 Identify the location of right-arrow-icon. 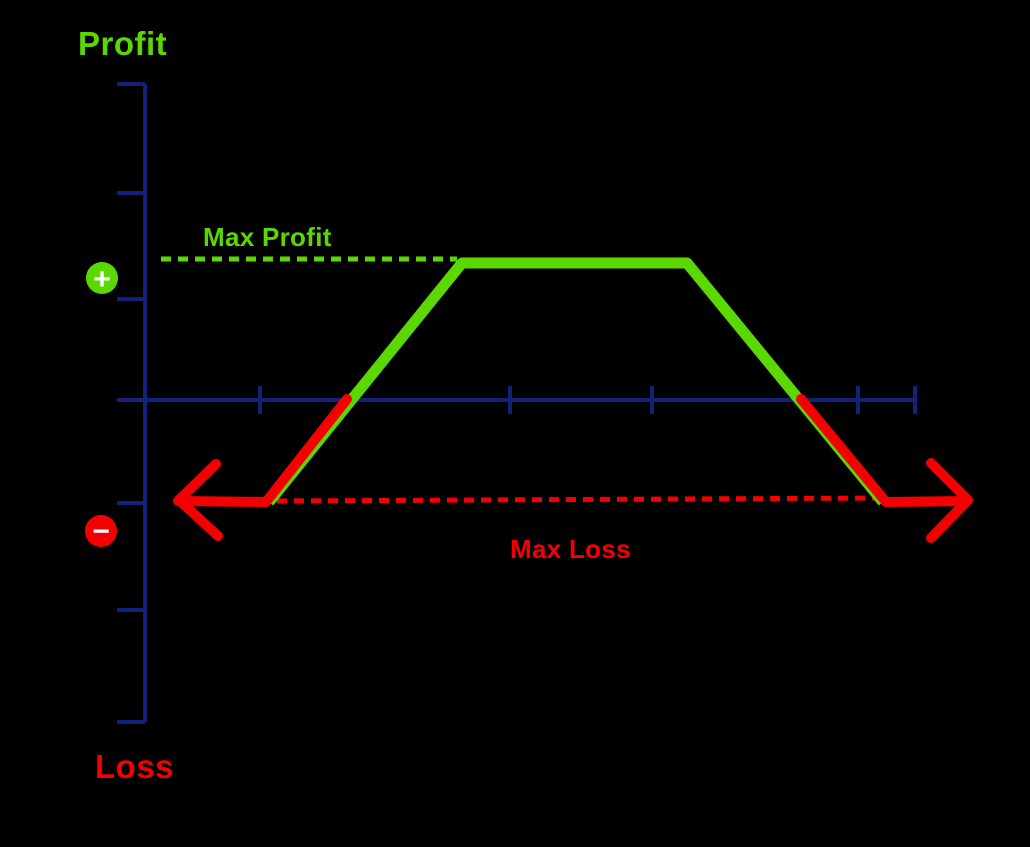
(949, 500).